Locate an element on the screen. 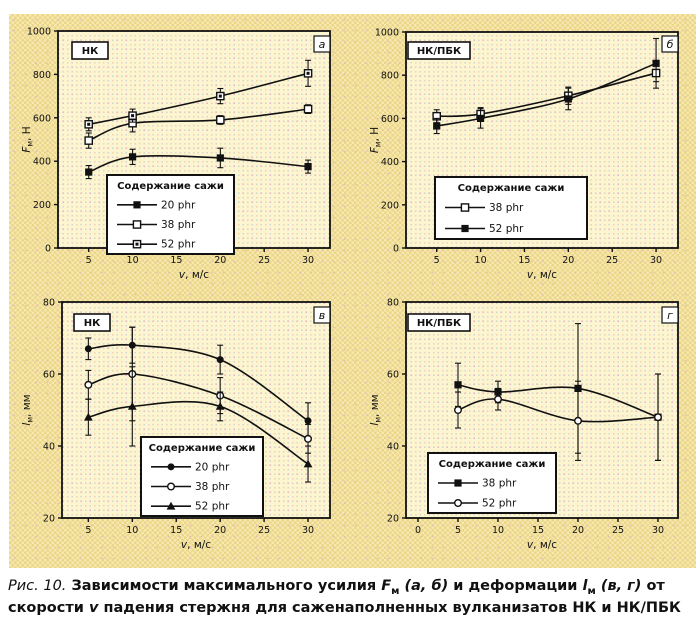 This screenshot has width=696, height=630. panel-letter-box: а is located at coordinates (322, 44).